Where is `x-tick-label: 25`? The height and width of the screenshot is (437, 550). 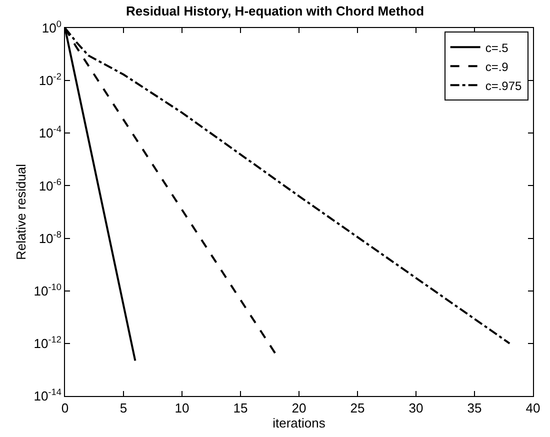
x-tick-label: 25 is located at coordinates (357, 408).